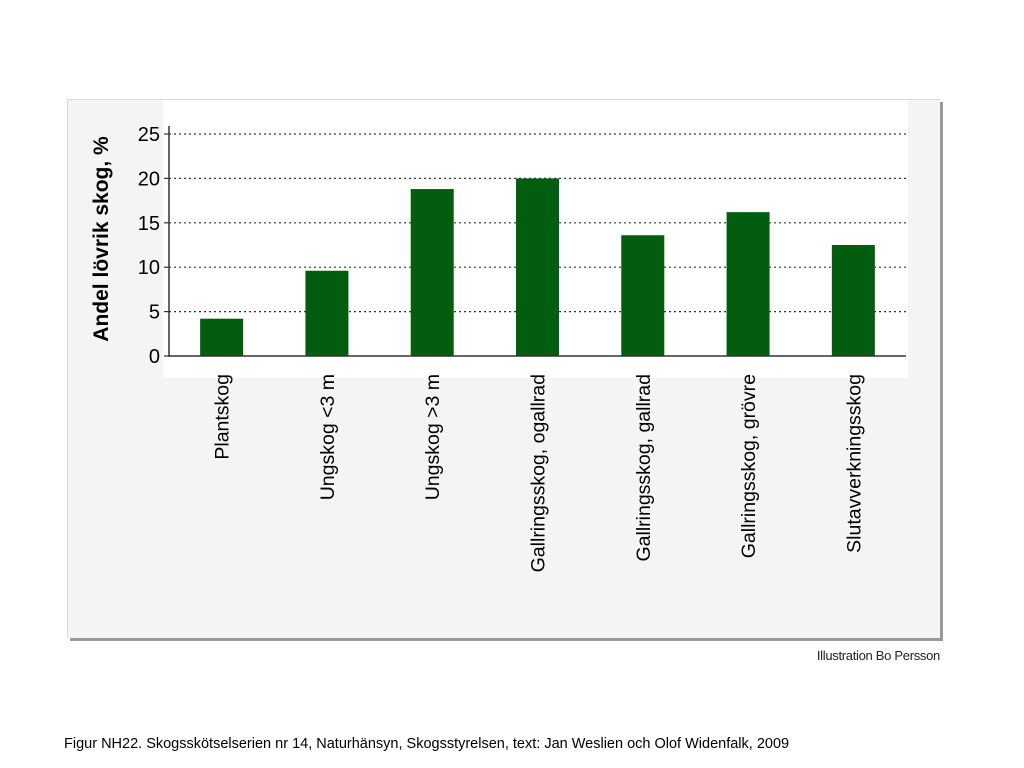  What do you see at coordinates (149, 246) in the screenshot?
I see `y-tick-labels: 0 5 10 15 20 25` at bounding box center [149, 246].